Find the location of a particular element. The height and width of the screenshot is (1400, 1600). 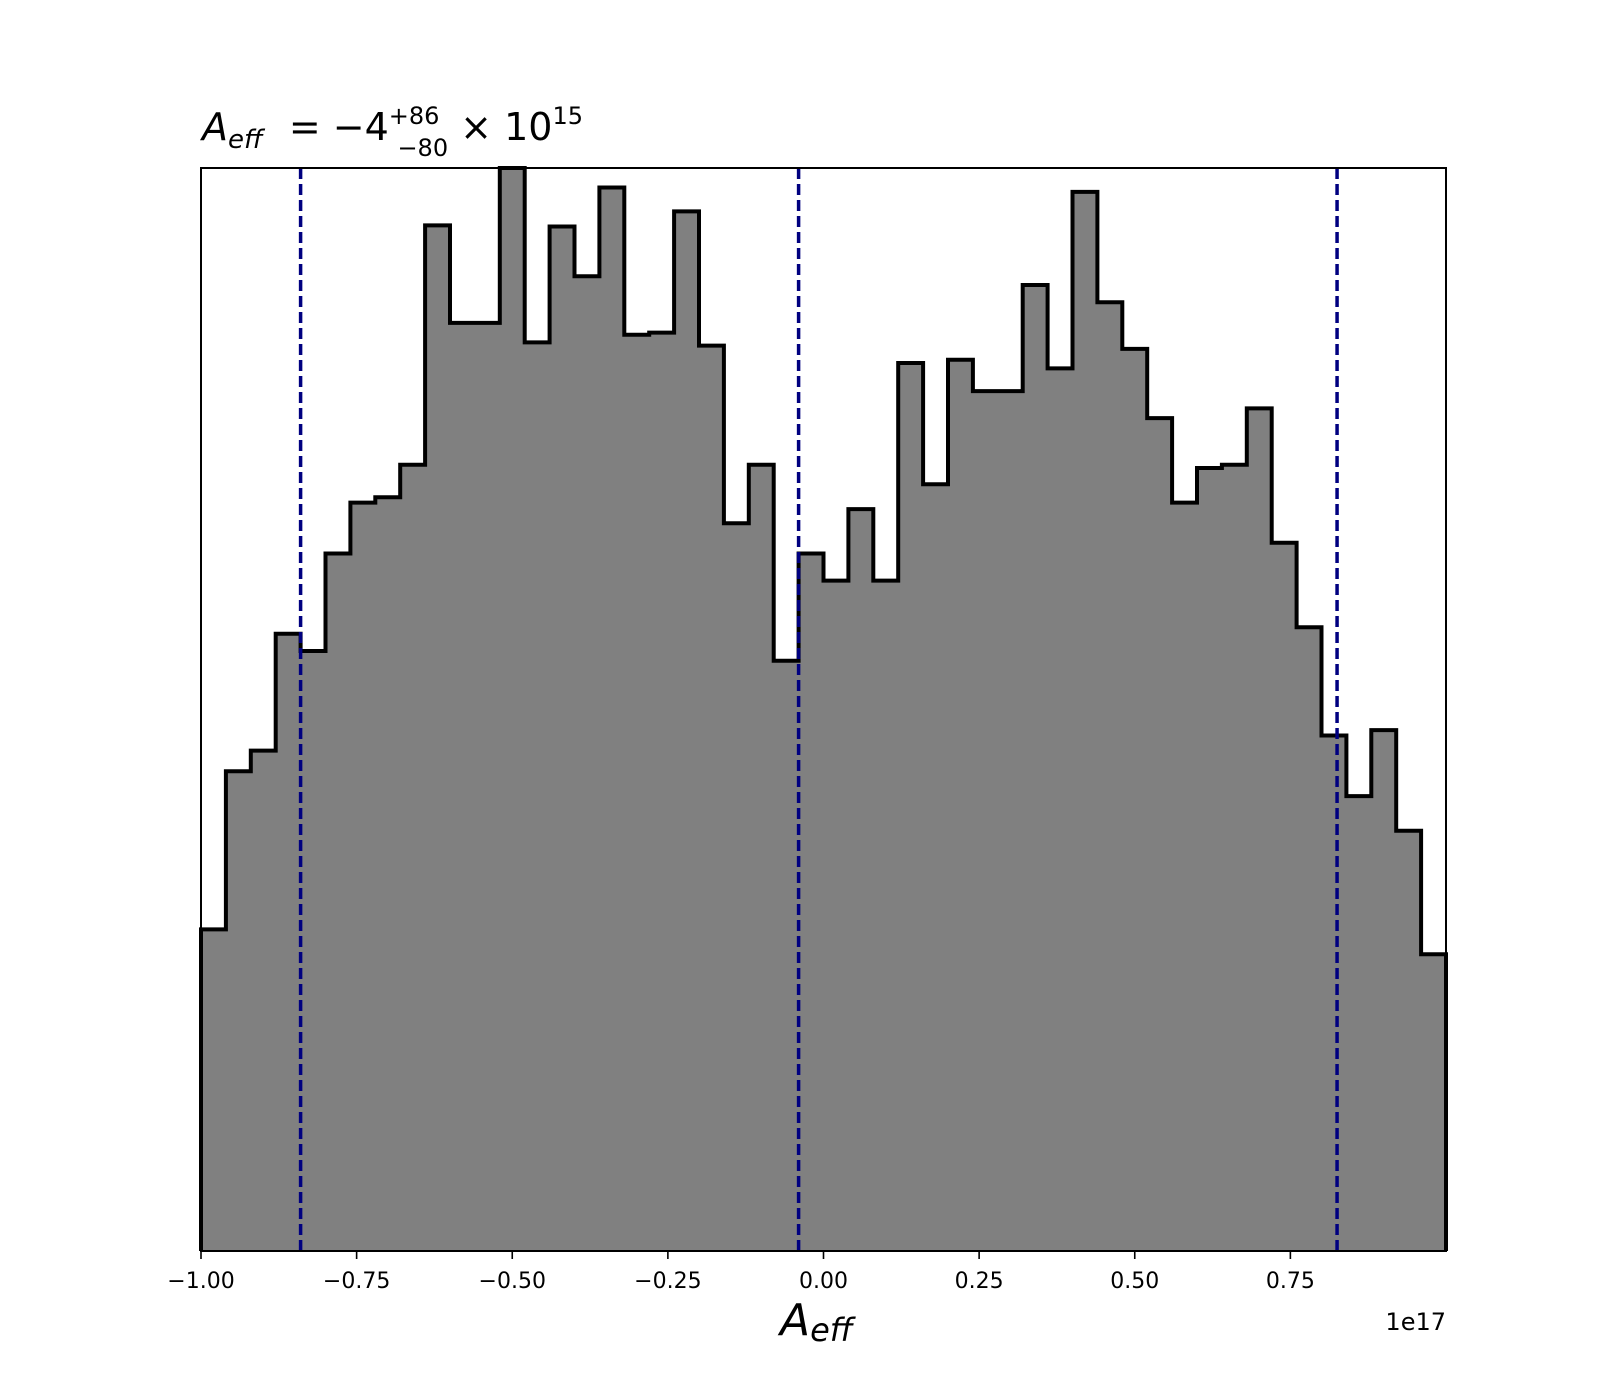

x-tick-label: 0.50 is located at coordinates (1134, 1281).